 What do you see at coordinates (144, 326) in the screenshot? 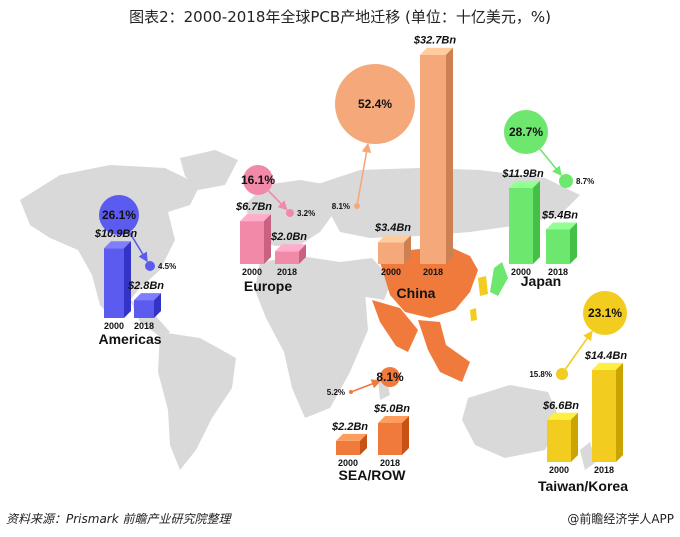
I see `year-label-americas-2018: 2018` at bounding box center [144, 326].